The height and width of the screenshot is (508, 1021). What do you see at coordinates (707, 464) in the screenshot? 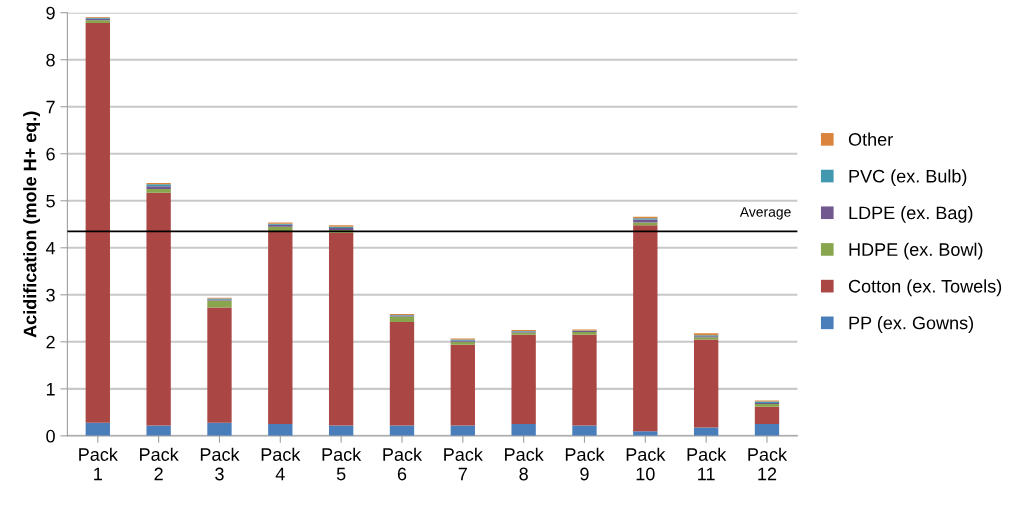
I see `x-tick-label: Pack 11` at bounding box center [707, 464].